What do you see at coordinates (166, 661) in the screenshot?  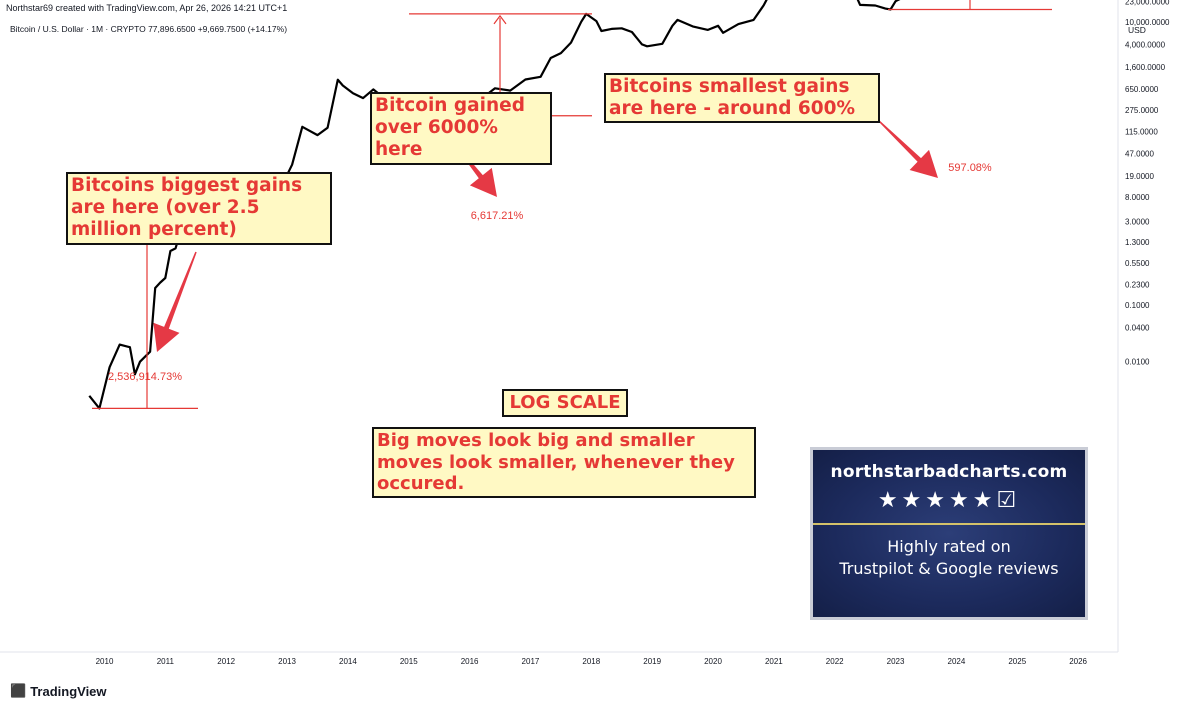 I see `x-tick-label: 2011` at bounding box center [166, 661].